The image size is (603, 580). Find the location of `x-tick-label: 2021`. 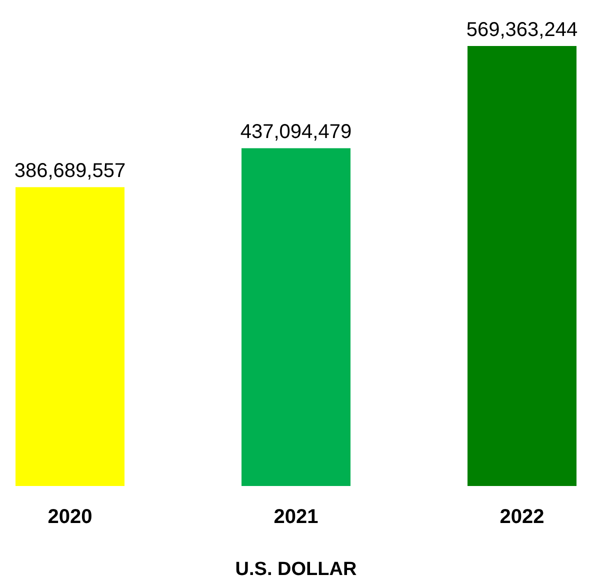

x-tick-label: 2021 is located at coordinates (296, 517).